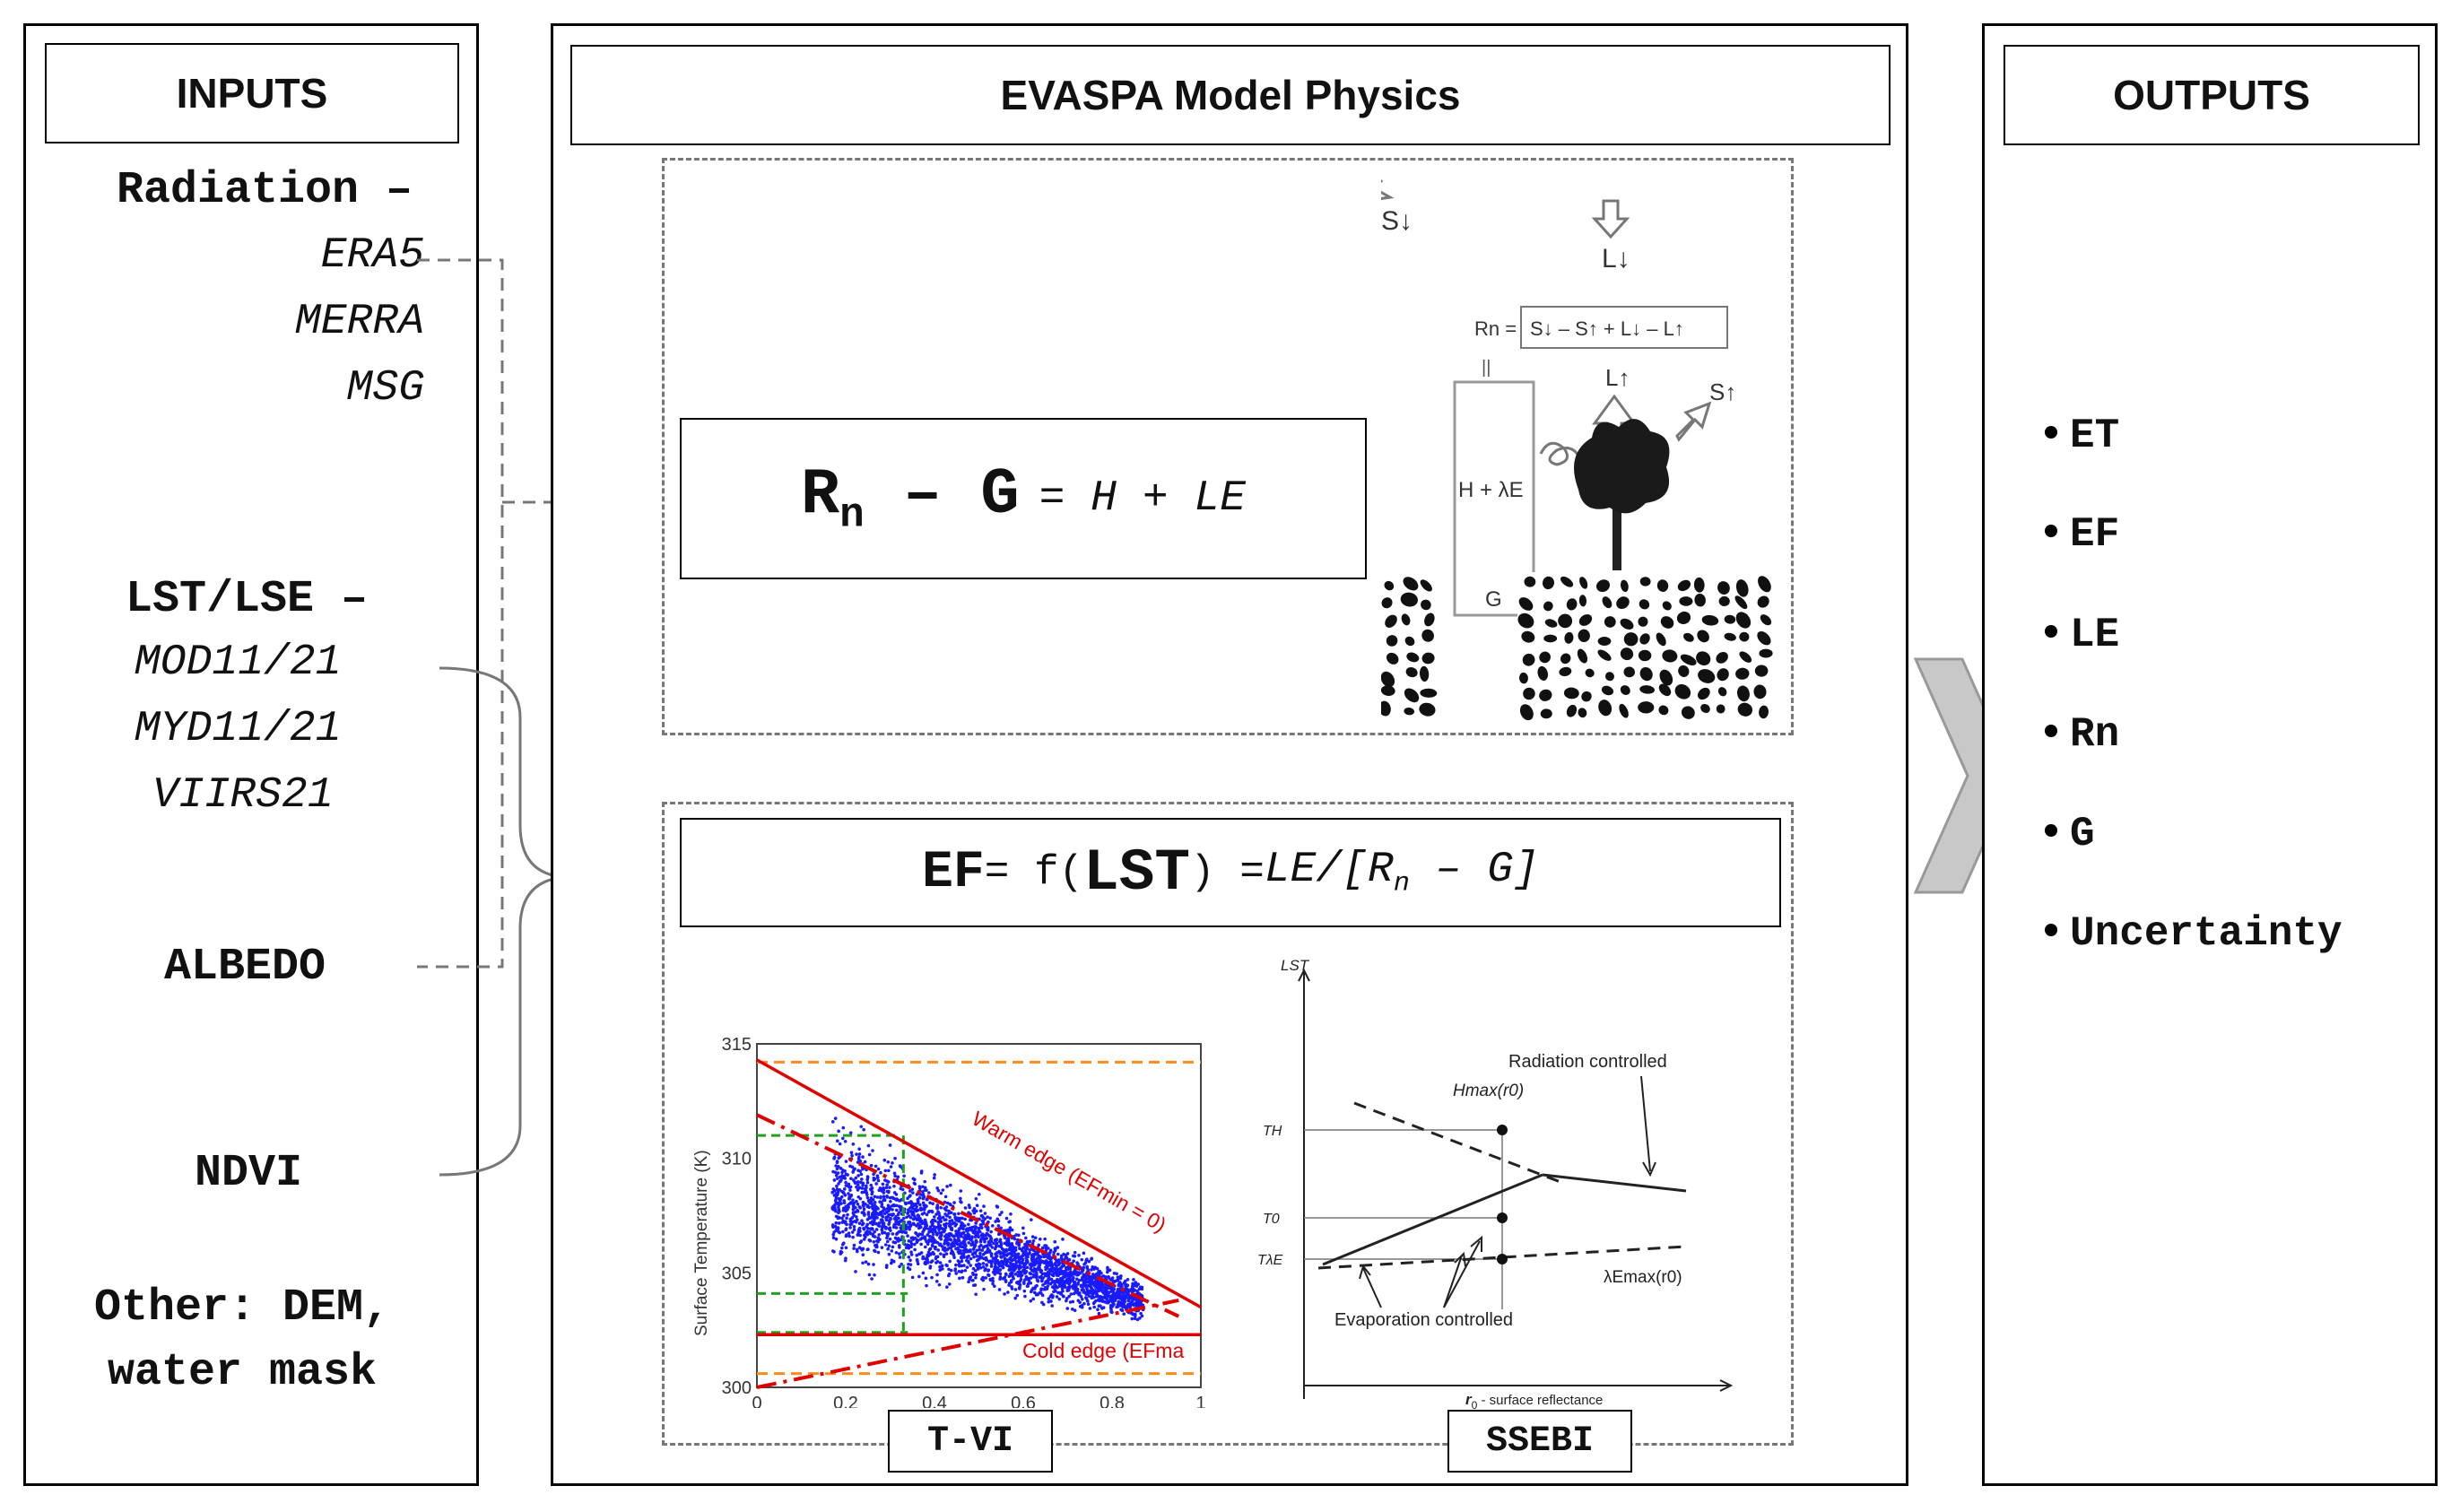 The width and height of the screenshot is (2460, 1512). What do you see at coordinates (1432, 1219) in the screenshot?
I see `ssebi-evaporation-line` at bounding box center [1432, 1219].